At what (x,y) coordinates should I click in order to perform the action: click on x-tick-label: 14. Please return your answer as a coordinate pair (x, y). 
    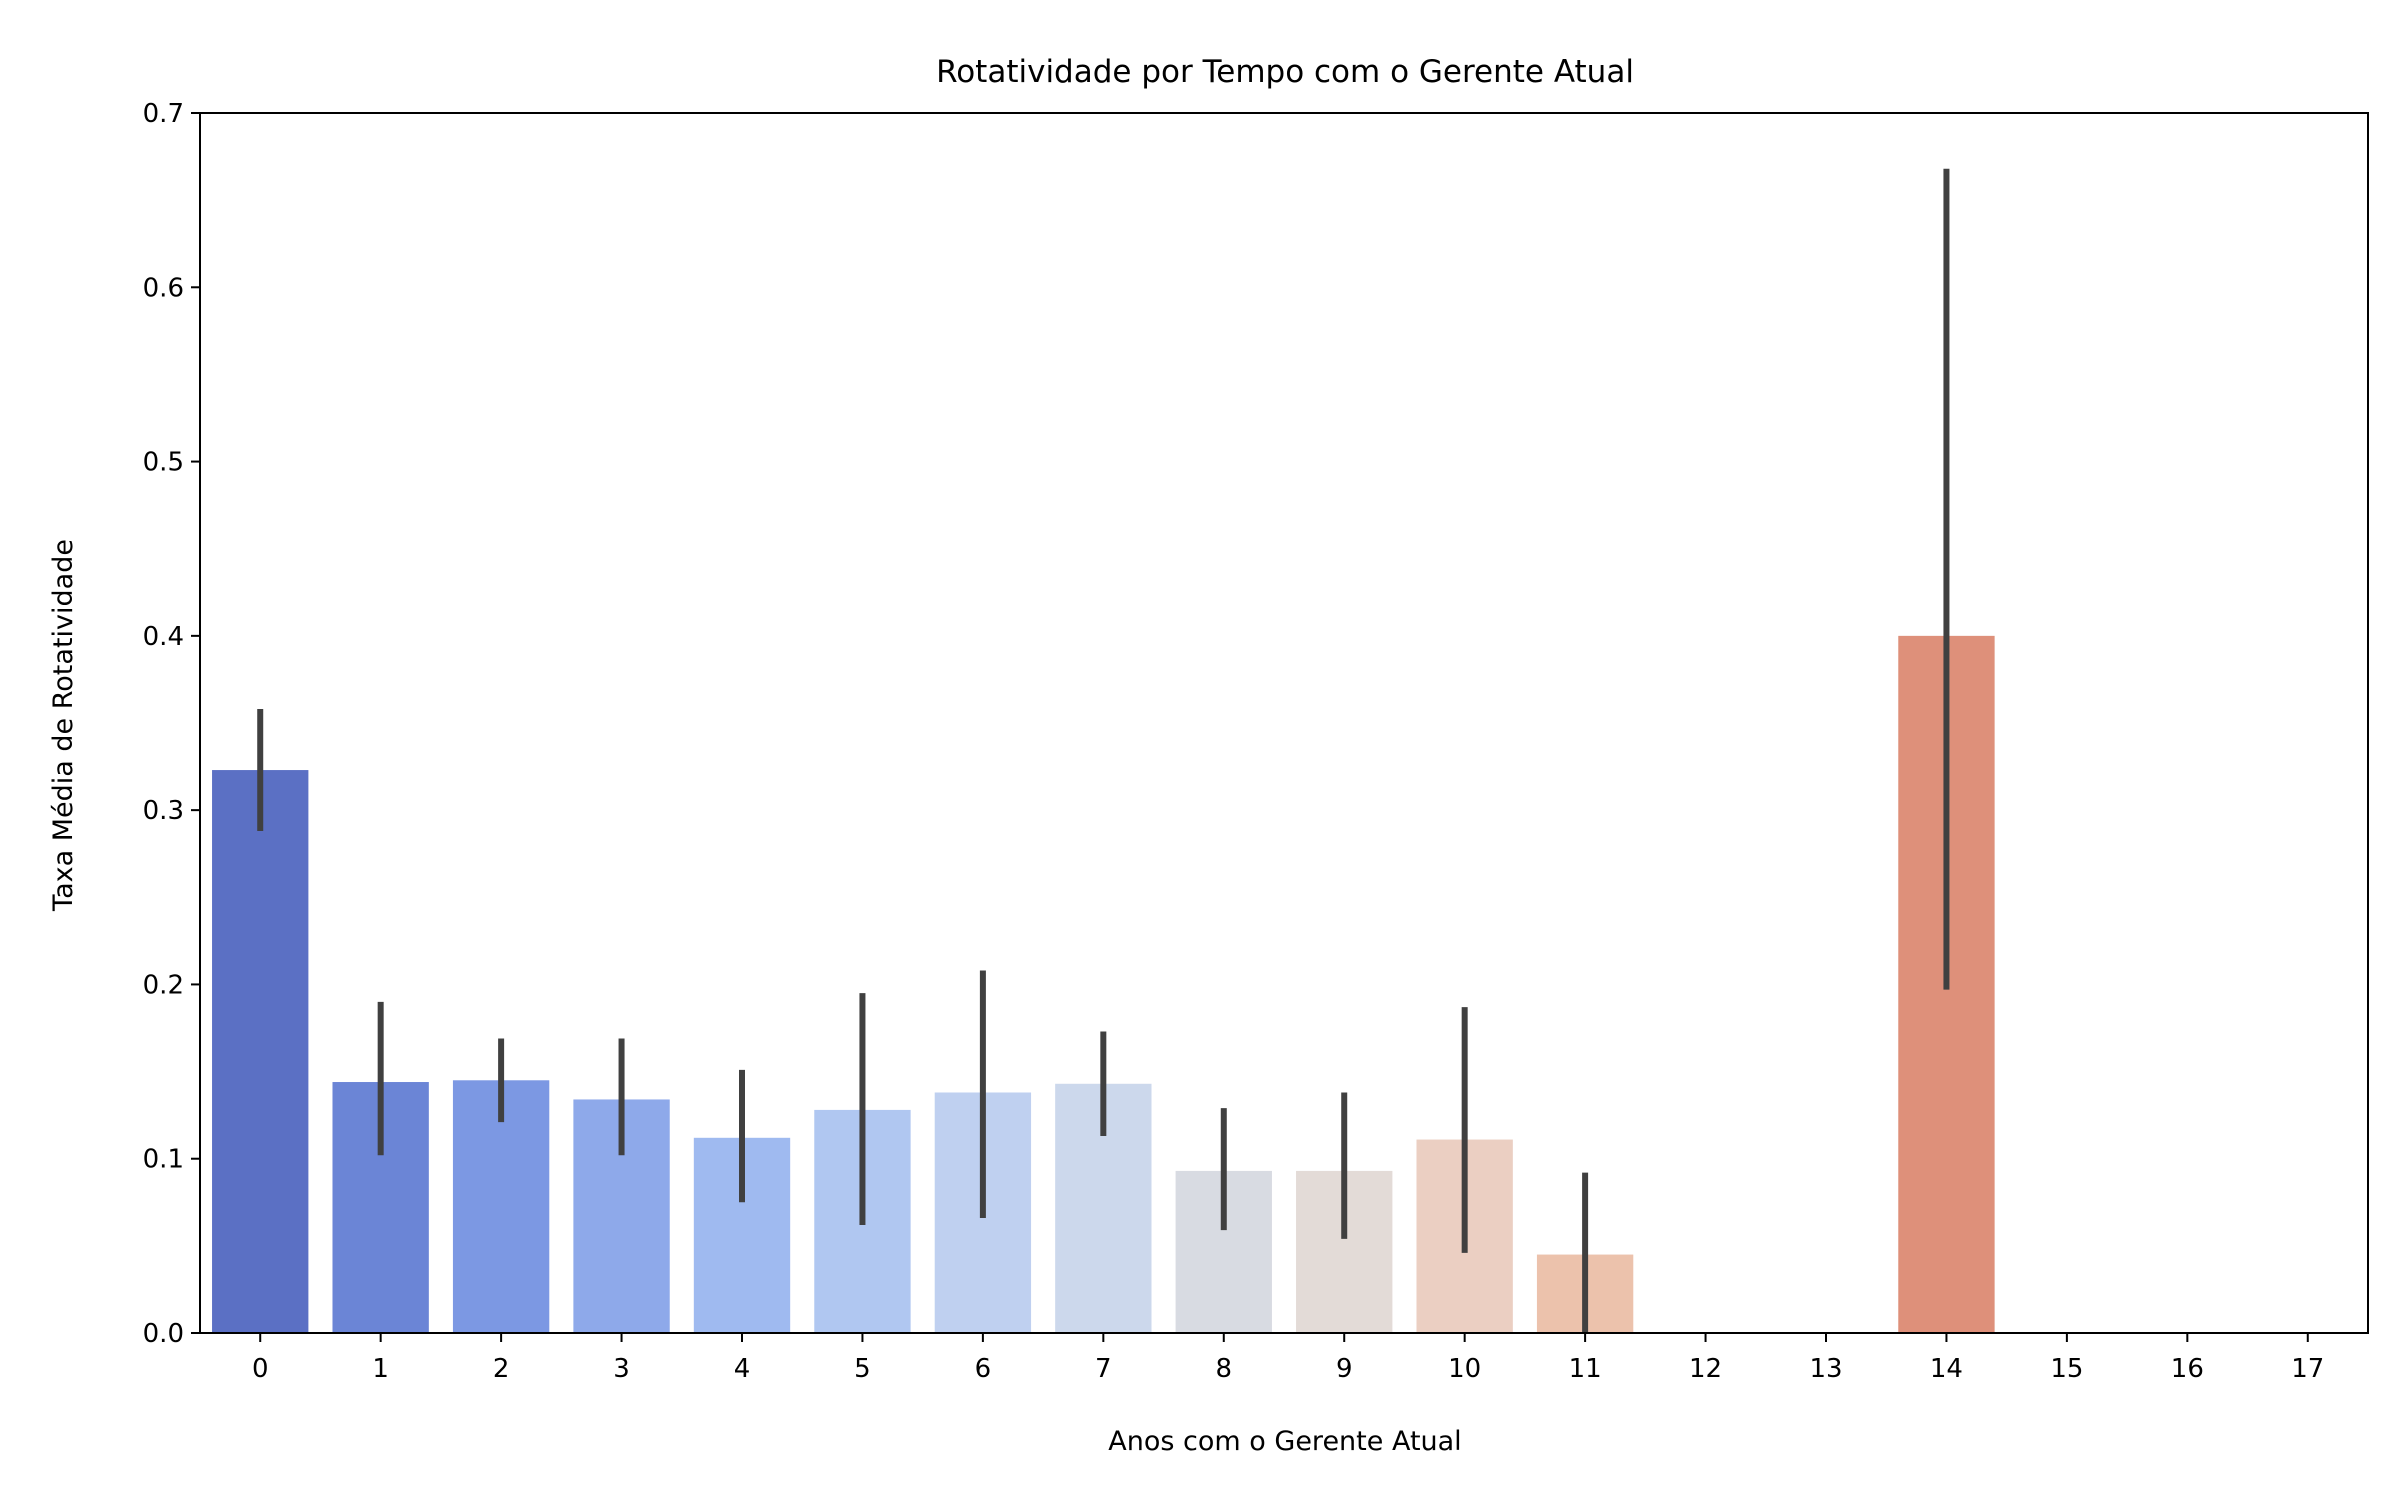
    Looking at the image, I should click on (1946, 1369).